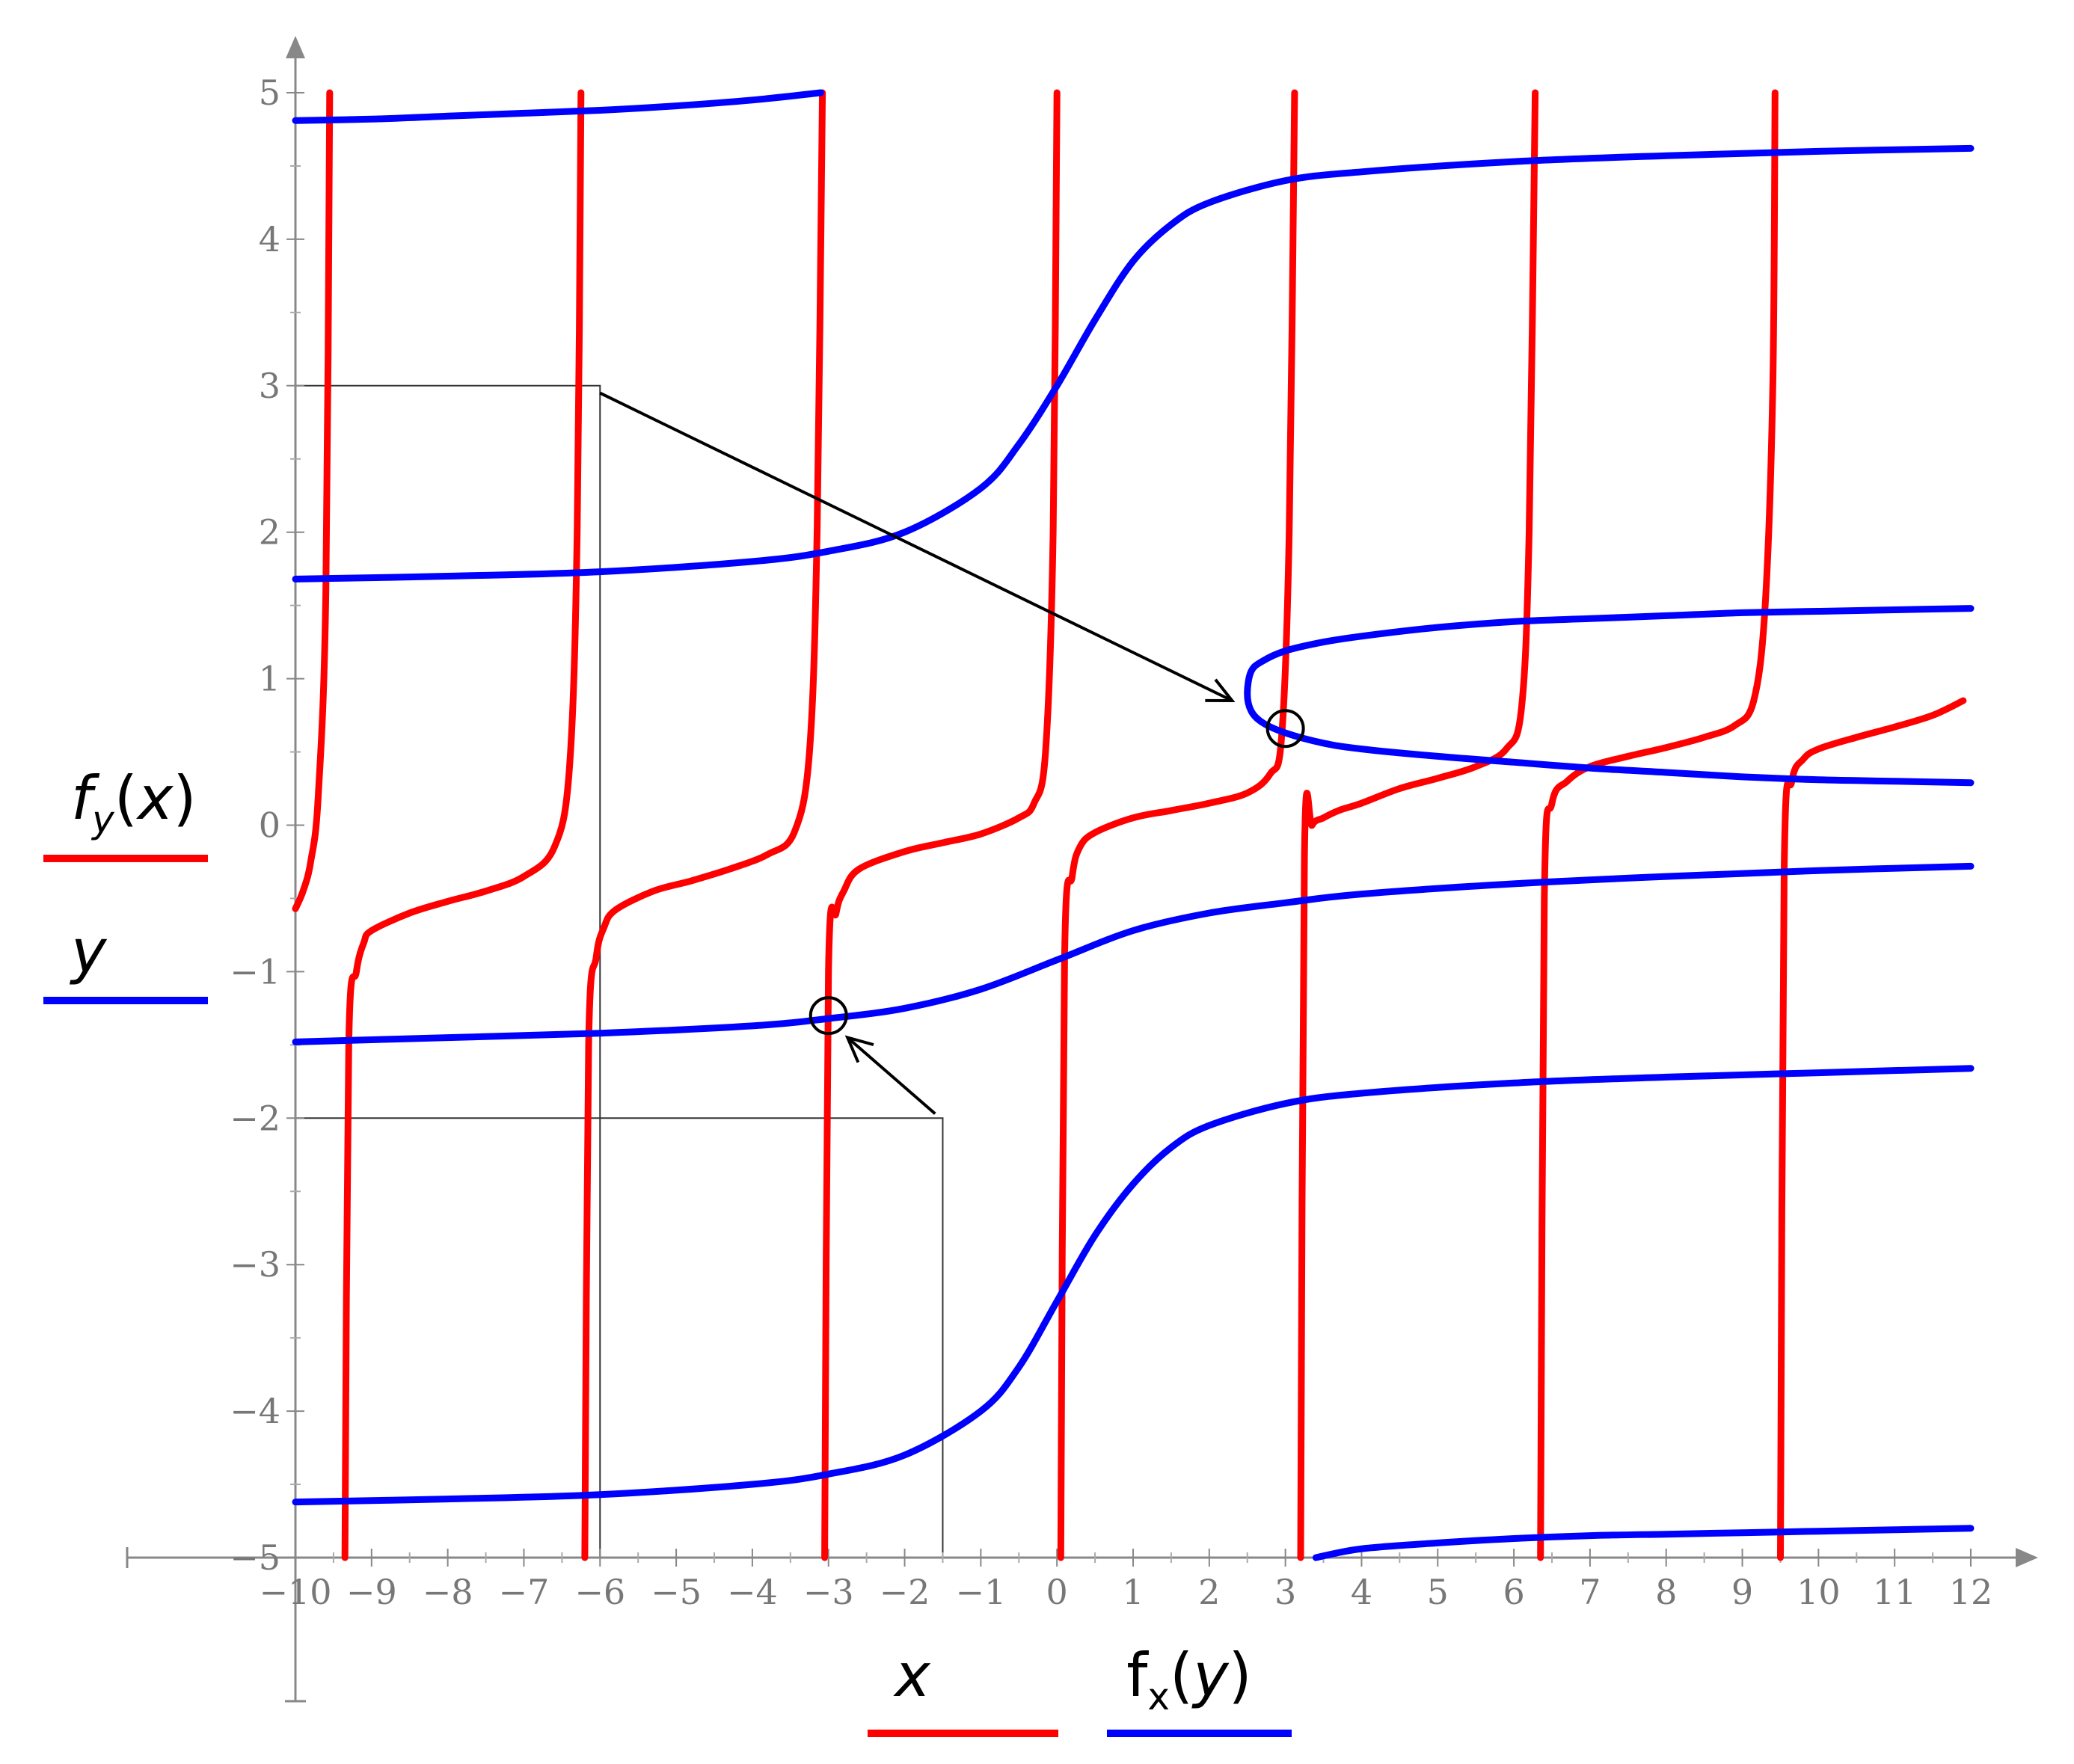 The width and height of the screenshot is (2074, 1764). Describe the element at coordinates (2027, 1557) in the screenshot. I see `x-axis-arrowhead` at that location.